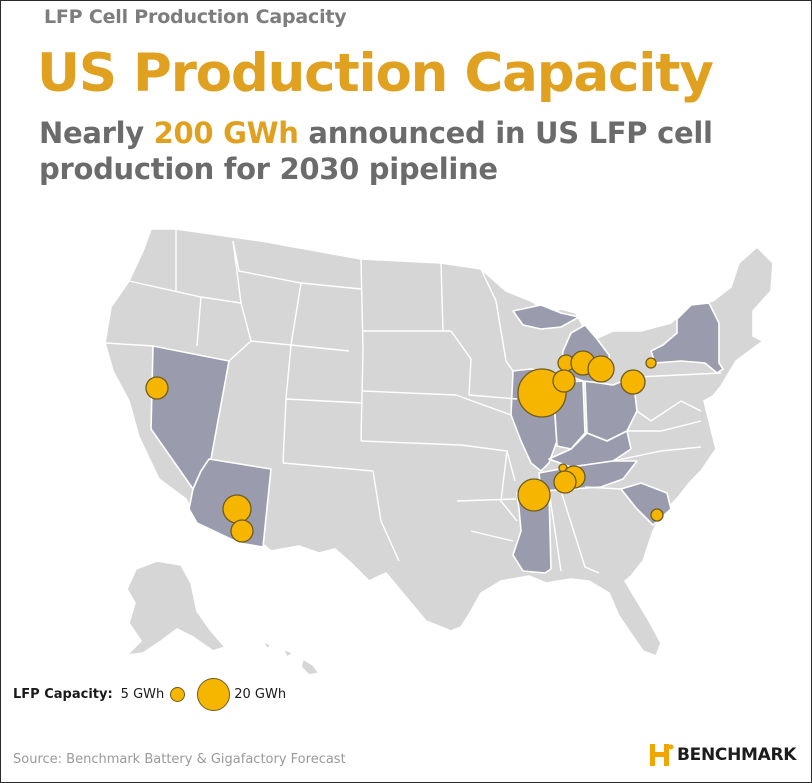  I want to click on legend-large-bubble, so click(214, 694).